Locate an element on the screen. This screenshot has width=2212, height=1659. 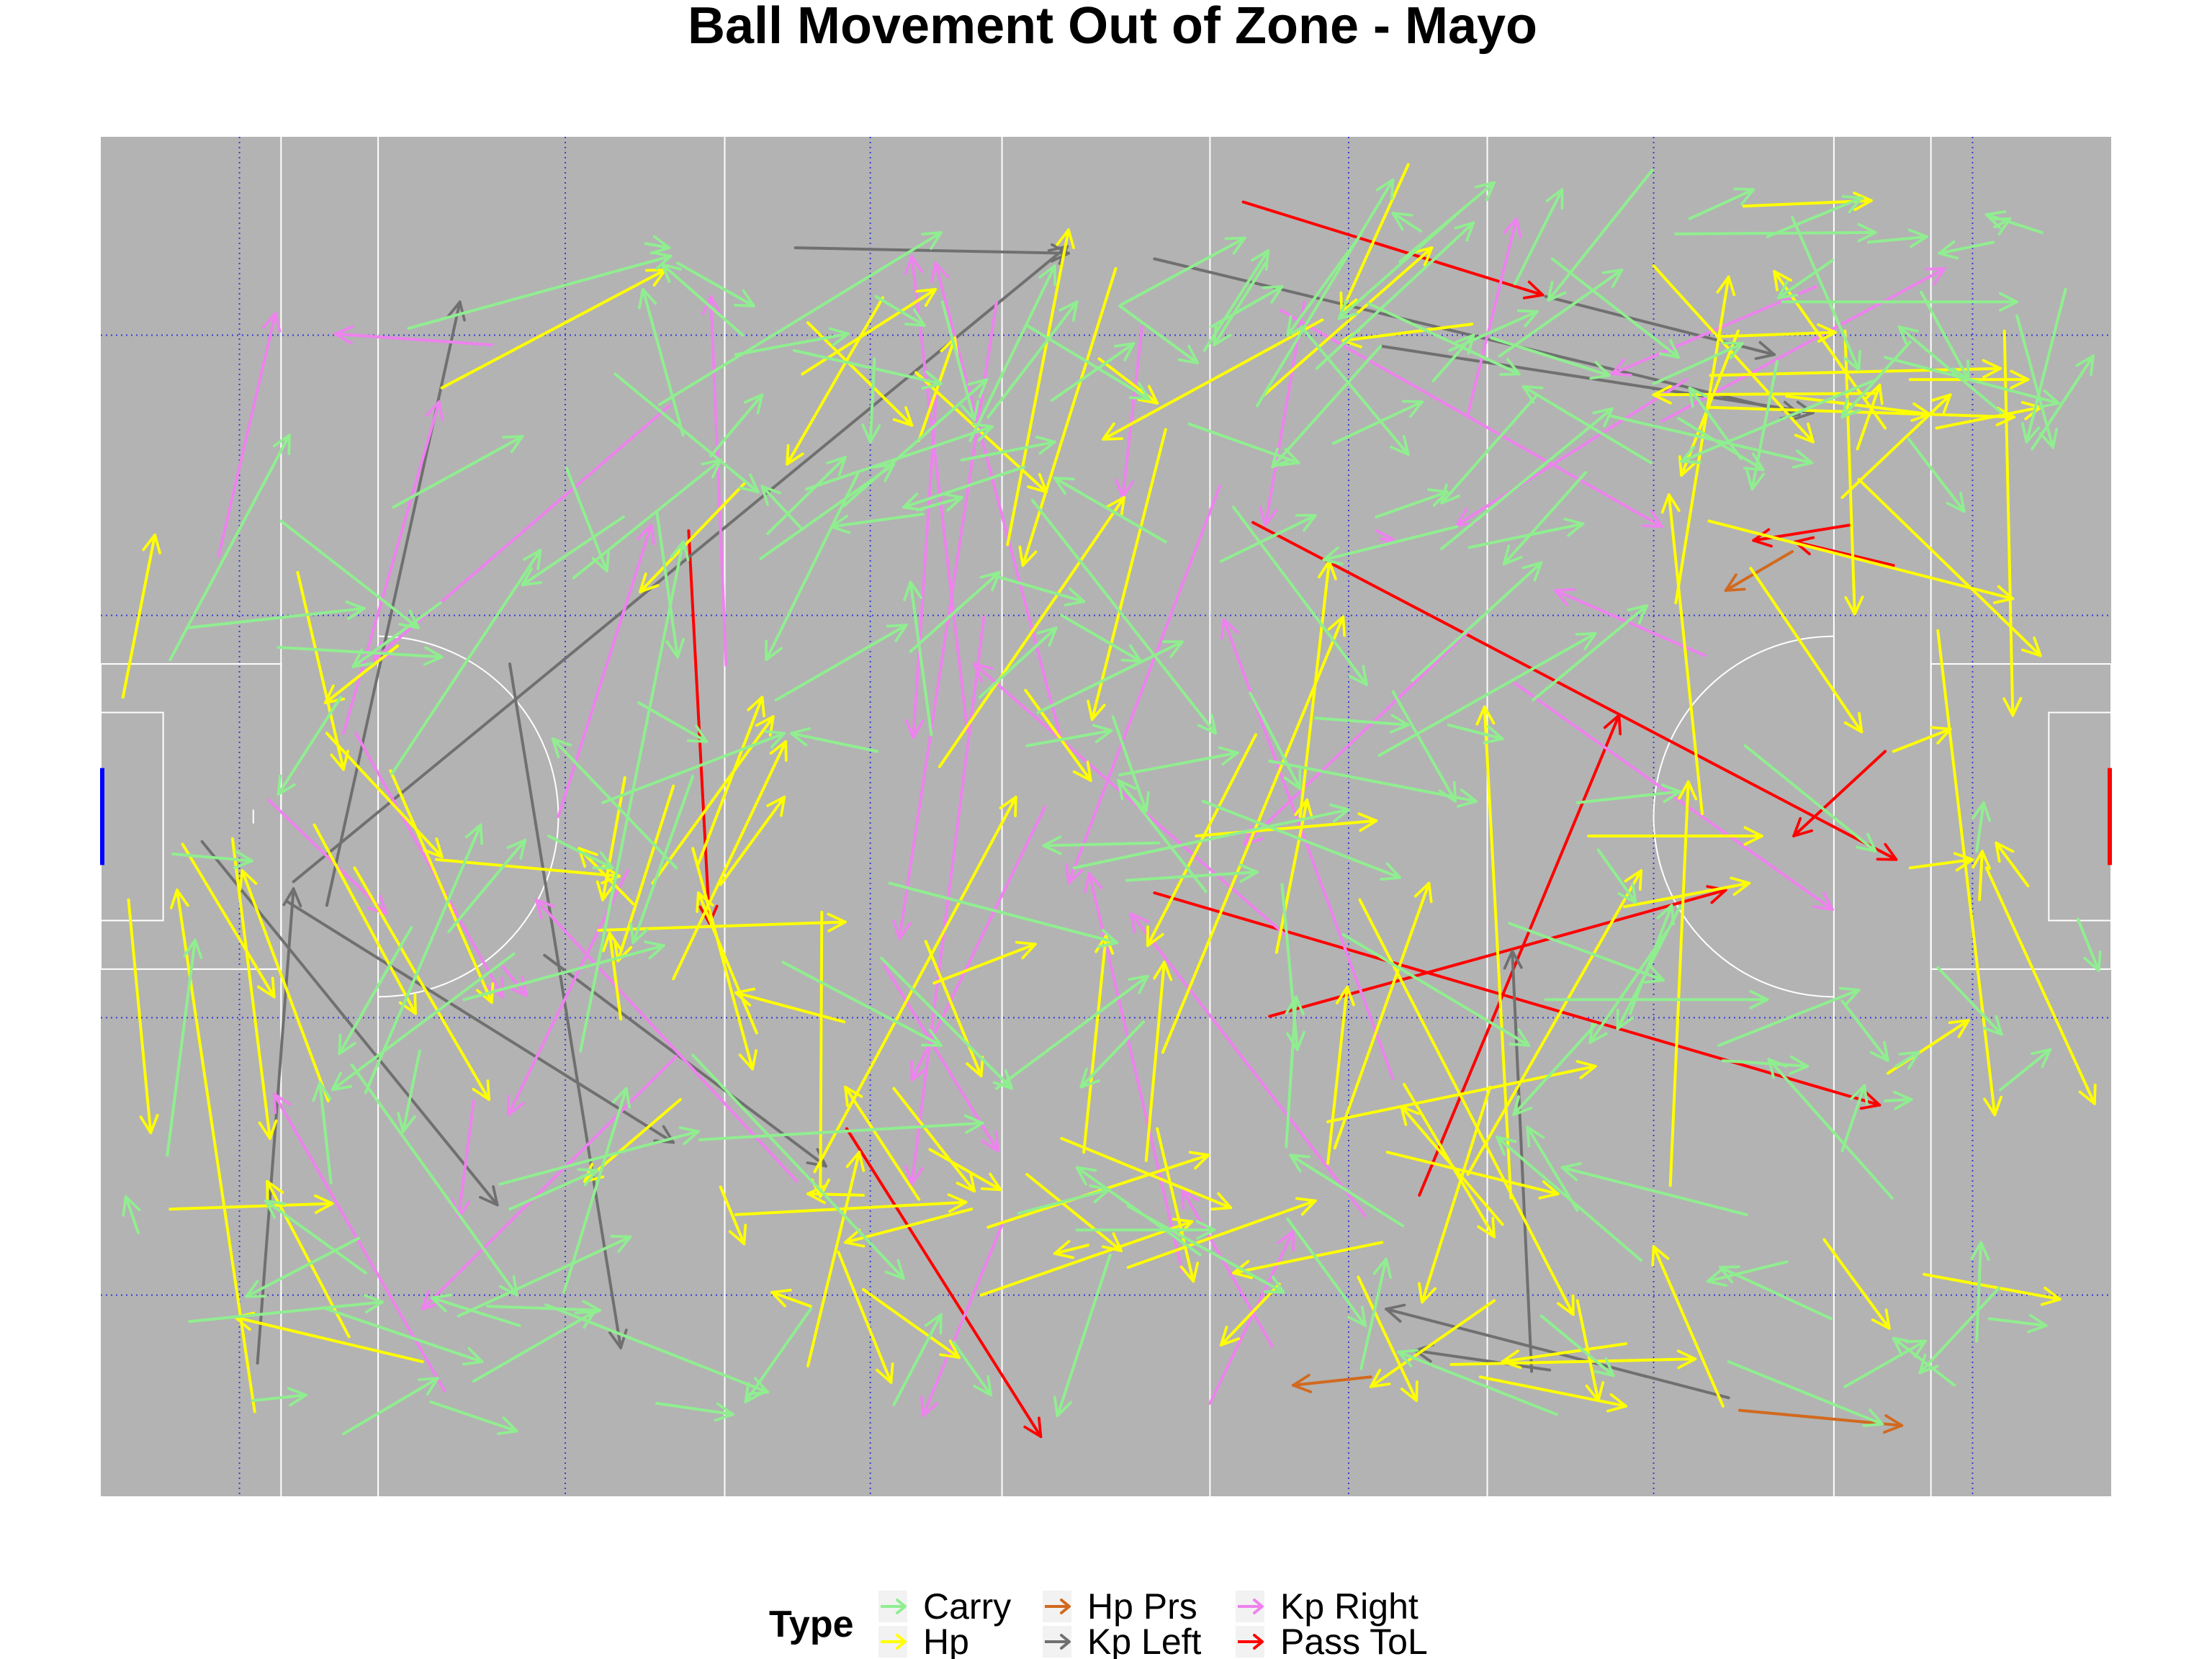
legend-title: Type is located at coordinates (811, 1624).